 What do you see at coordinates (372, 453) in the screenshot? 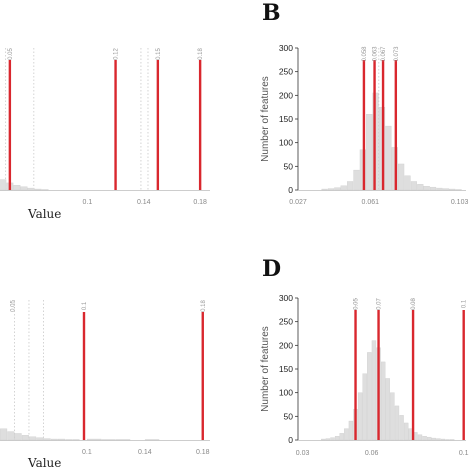
I see `x-tick-label: 0.06` at bounding box center [372, 453].